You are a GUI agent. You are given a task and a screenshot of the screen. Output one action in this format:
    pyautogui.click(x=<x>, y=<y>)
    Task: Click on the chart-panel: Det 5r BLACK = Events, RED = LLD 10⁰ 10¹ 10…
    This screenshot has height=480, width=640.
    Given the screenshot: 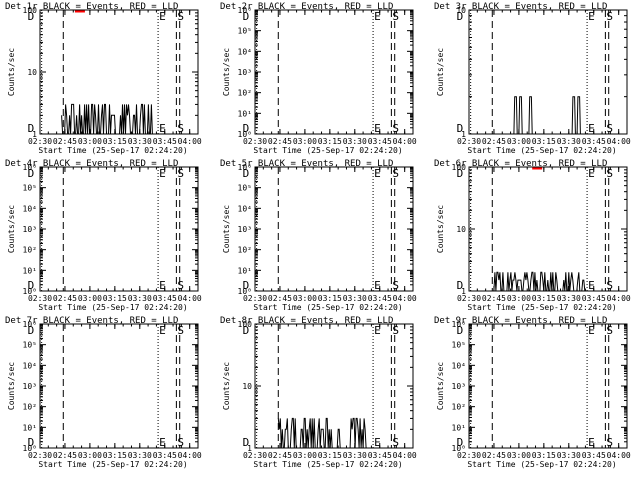 What is the action you would take?
    pyautogui.click(x=318, y=235)
    